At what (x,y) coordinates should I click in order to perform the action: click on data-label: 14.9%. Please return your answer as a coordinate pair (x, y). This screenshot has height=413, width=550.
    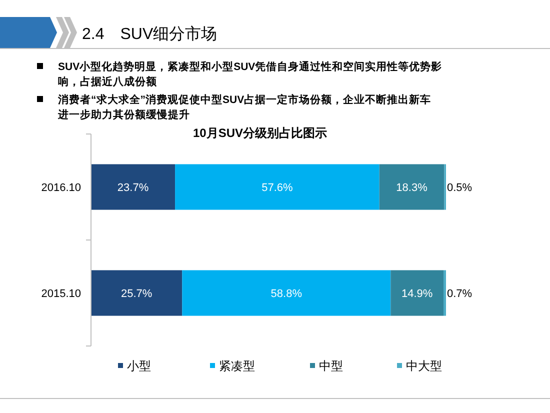
    Looking at the image, I should click on (417, 294).